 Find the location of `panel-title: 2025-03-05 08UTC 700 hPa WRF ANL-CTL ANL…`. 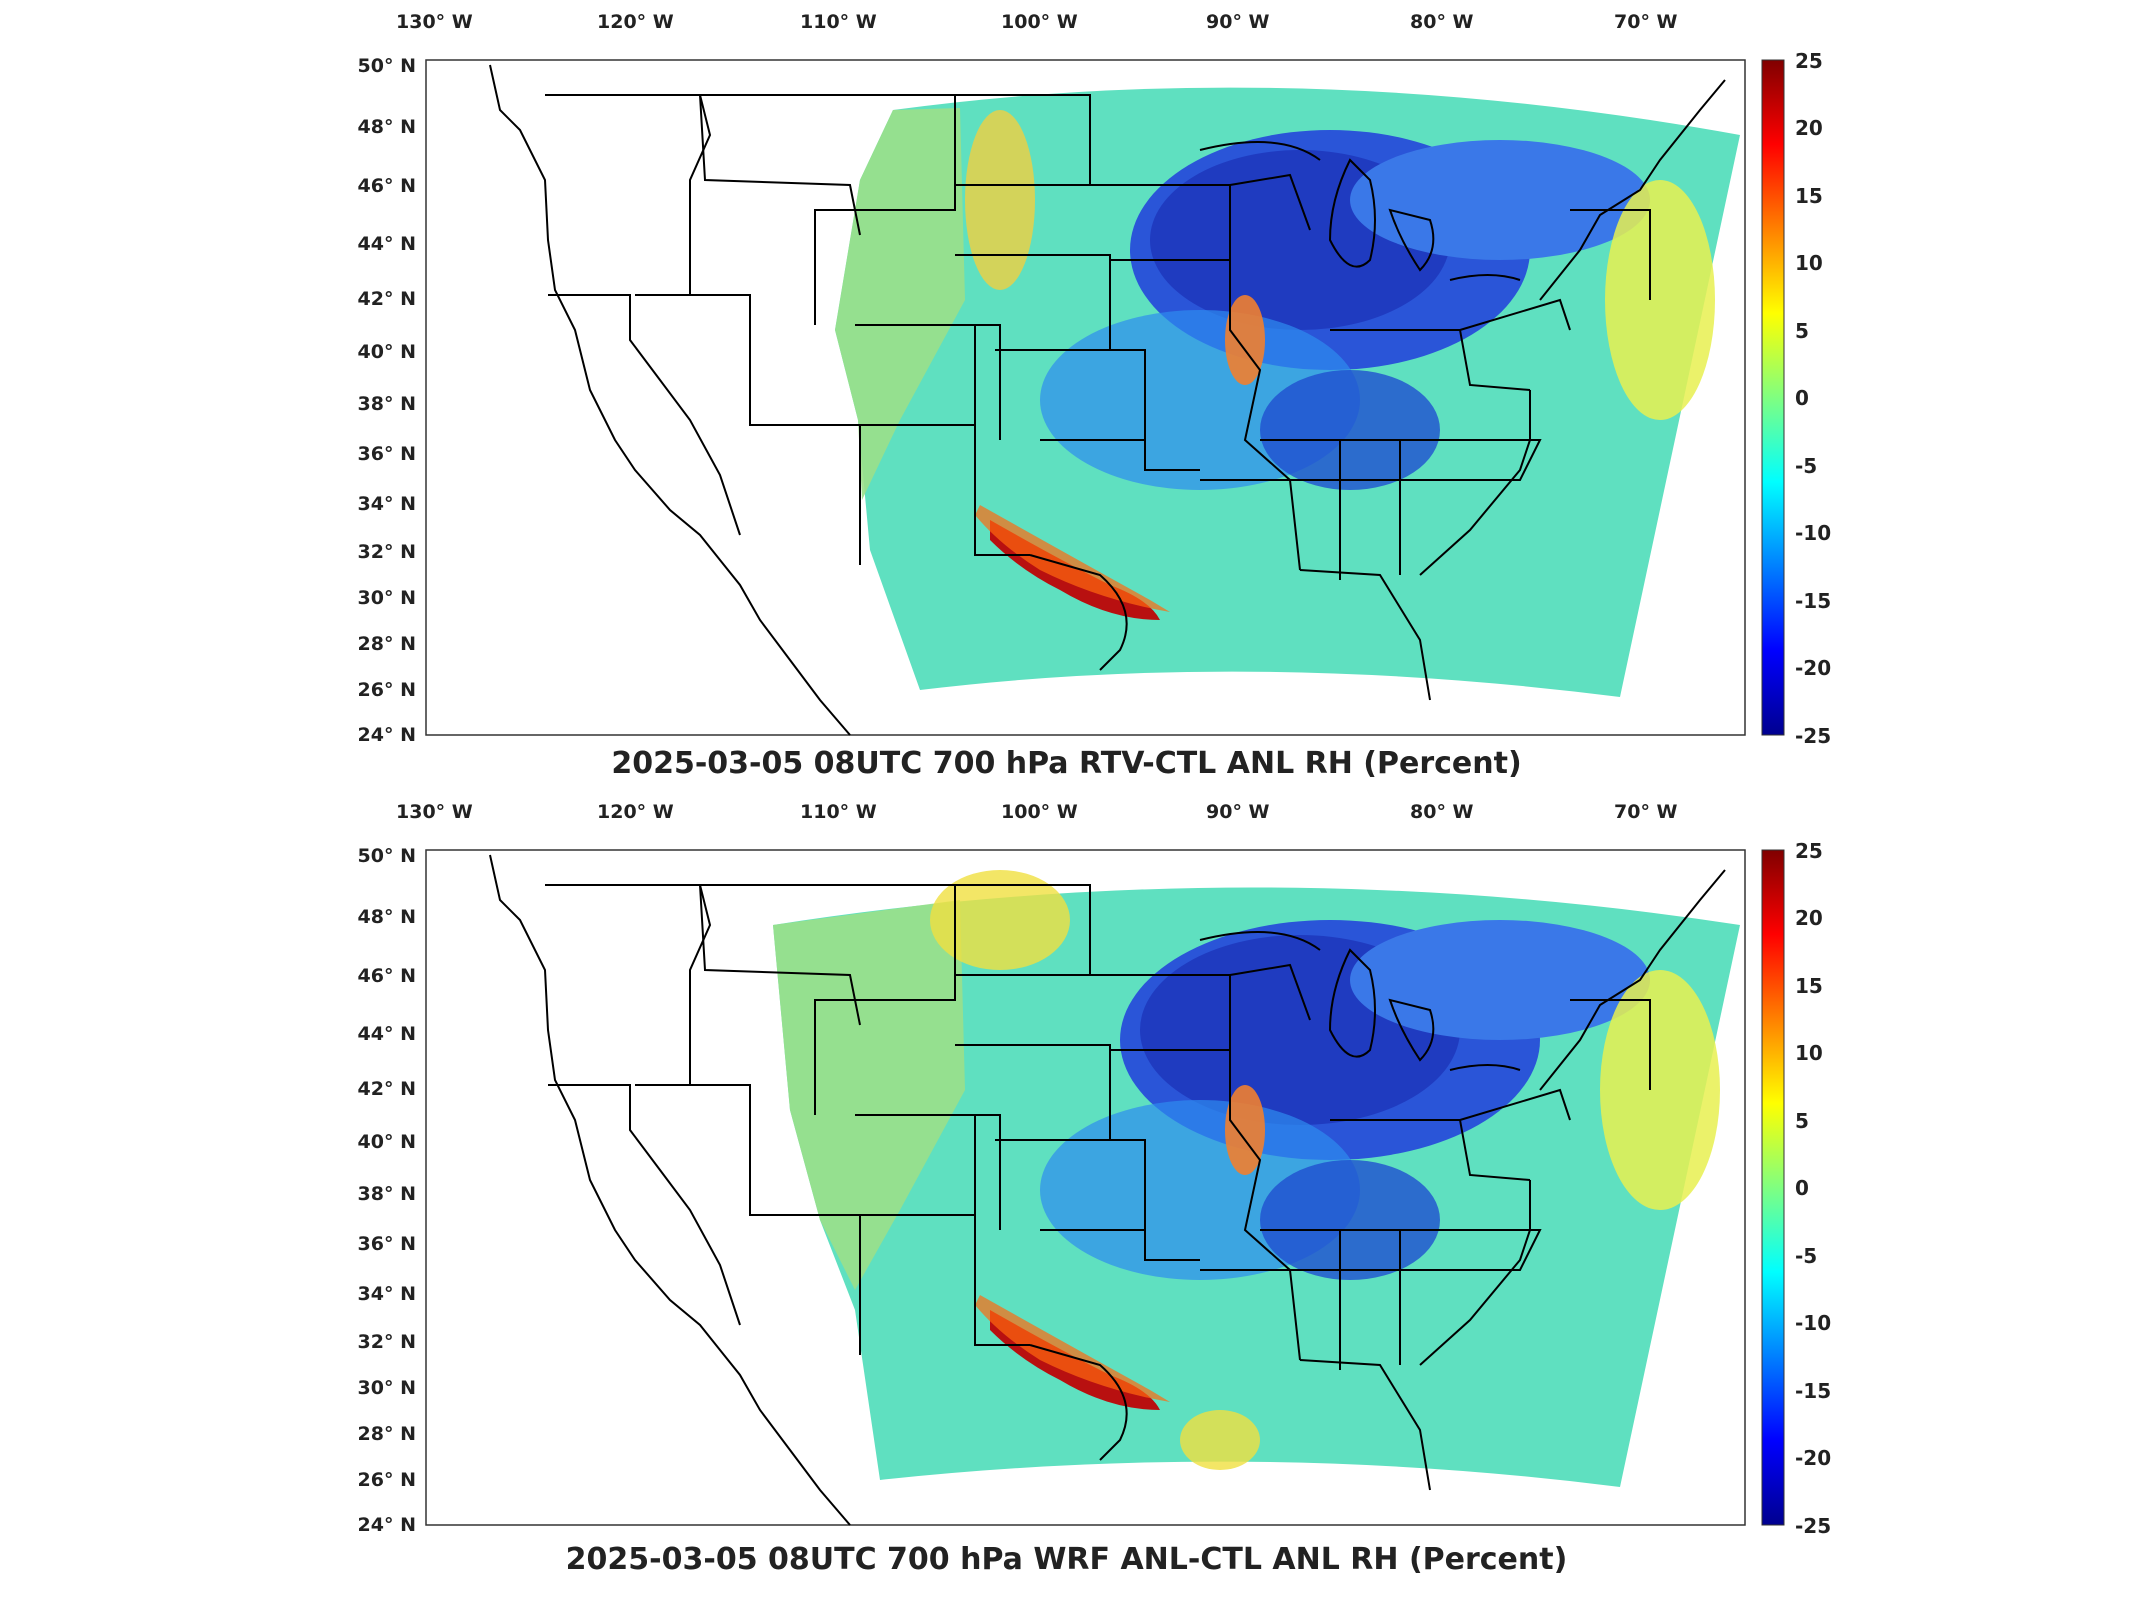

panel-title: 2025-03-05 08UTC 700 hPa WRF ANL-CTL ANL… is located at coordinates (1066, 1559).